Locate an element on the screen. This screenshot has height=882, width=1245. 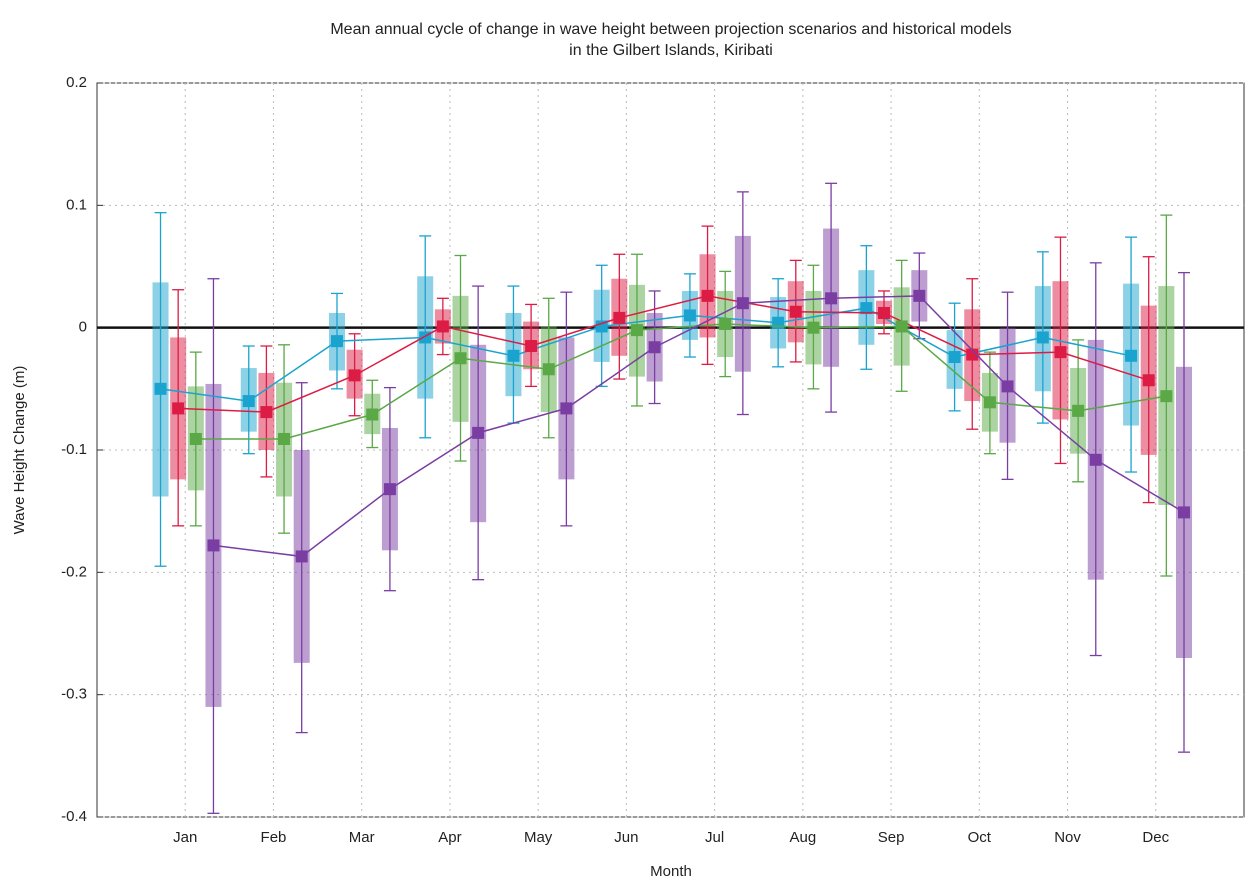
x-tick-label: Feb is located at coordinates (274, 837).